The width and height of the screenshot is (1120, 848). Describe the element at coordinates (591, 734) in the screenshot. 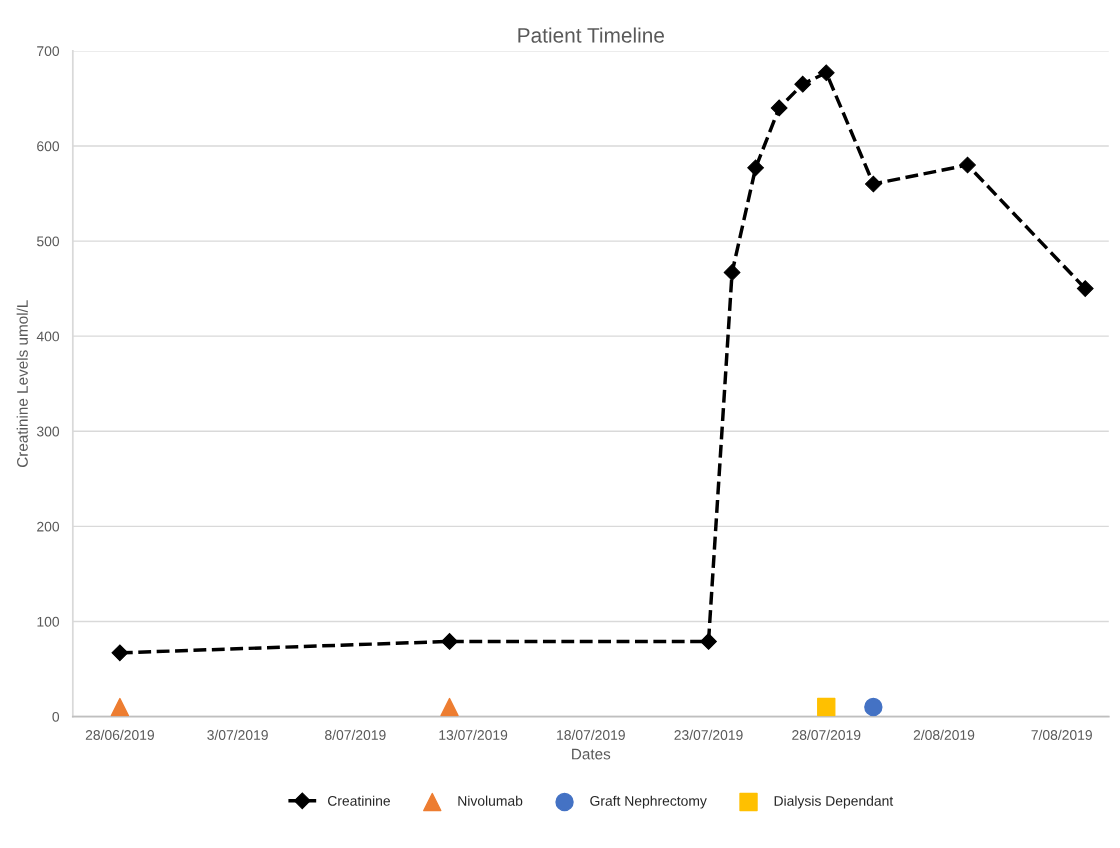

I see `x-tick-label: 18/07/2019` at that location.